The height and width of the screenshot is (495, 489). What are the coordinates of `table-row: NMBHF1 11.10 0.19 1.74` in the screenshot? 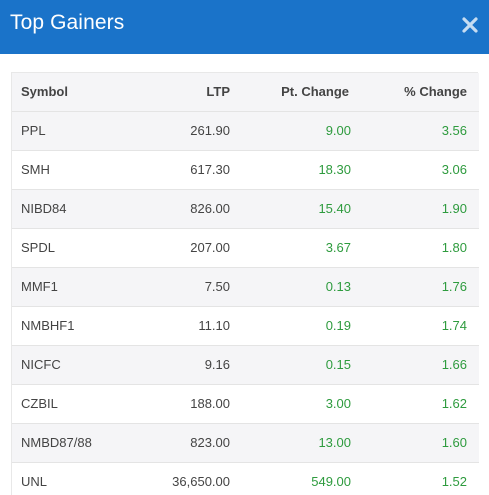 It's located at (245, 325).